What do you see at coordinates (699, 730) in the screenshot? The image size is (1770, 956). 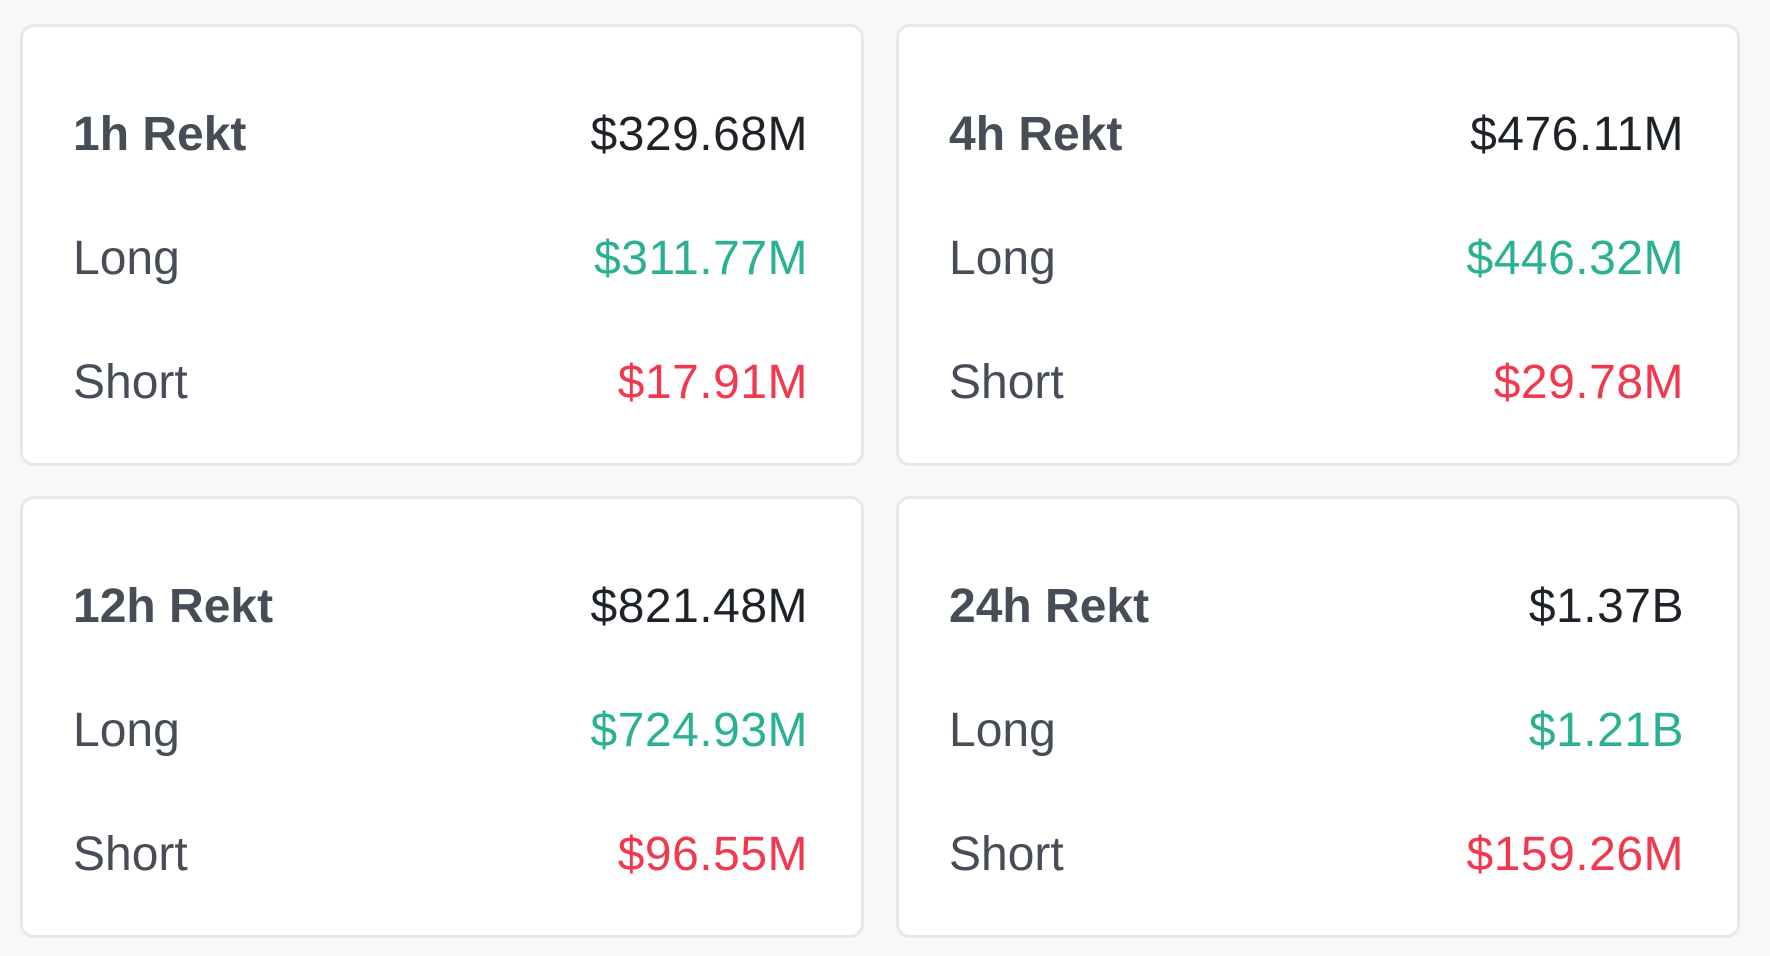 I see `long-value: $724.93M` at bounding box center [699, 730].